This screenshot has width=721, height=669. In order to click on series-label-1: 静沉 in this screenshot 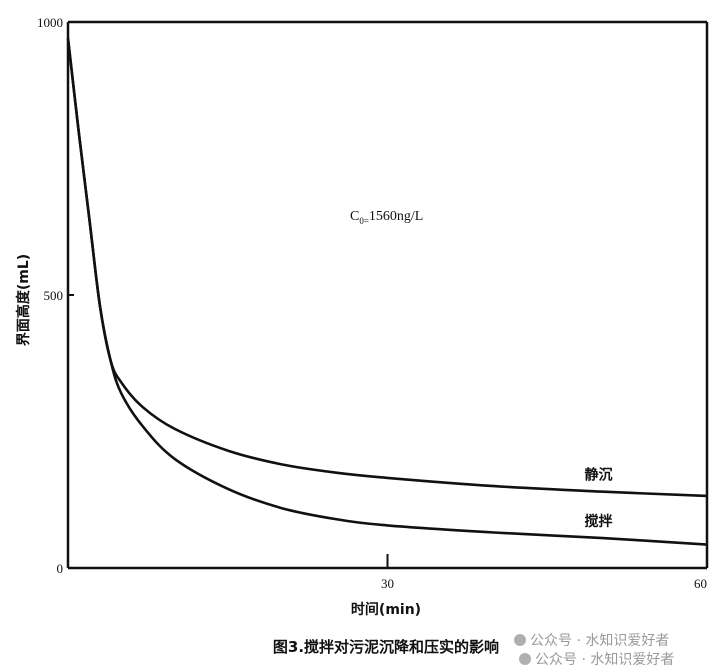, I will do `click(599, 475)`.